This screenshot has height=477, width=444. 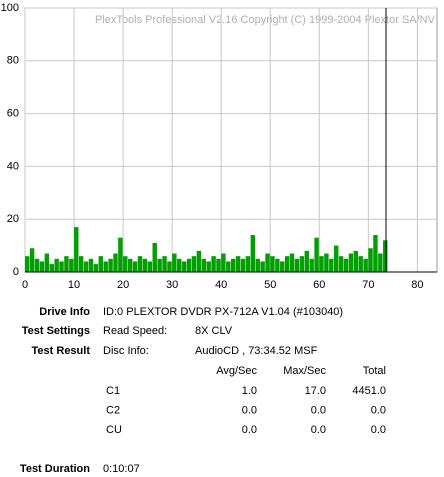 I want to click on x-tick-label: 10, so click(x=74, y=285).